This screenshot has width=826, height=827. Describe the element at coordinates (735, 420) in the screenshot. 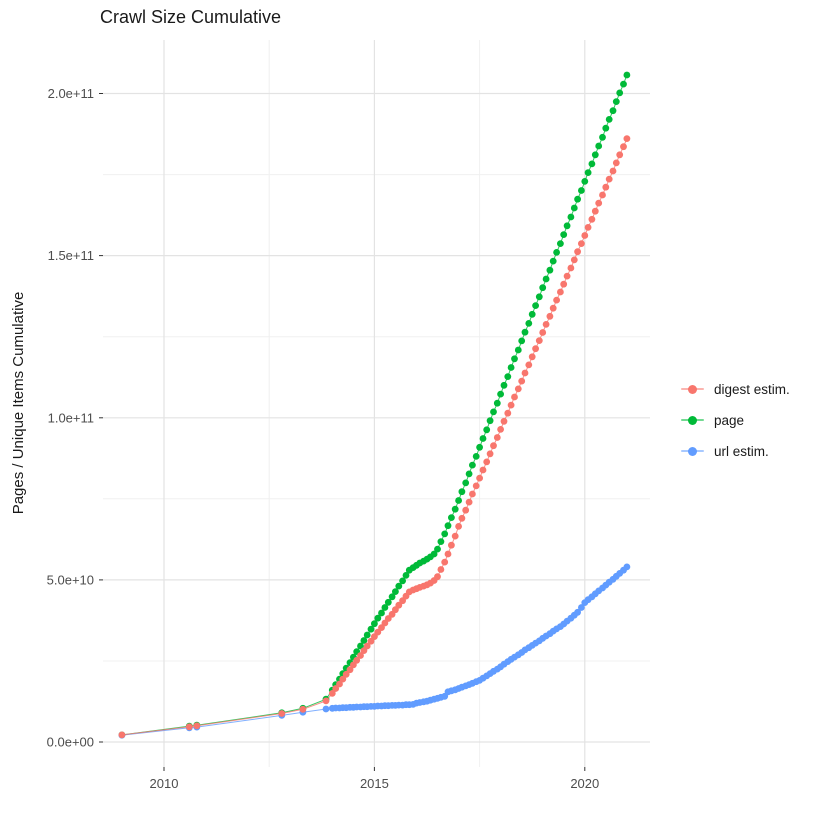

I see `legend-item-page: page` at that location.